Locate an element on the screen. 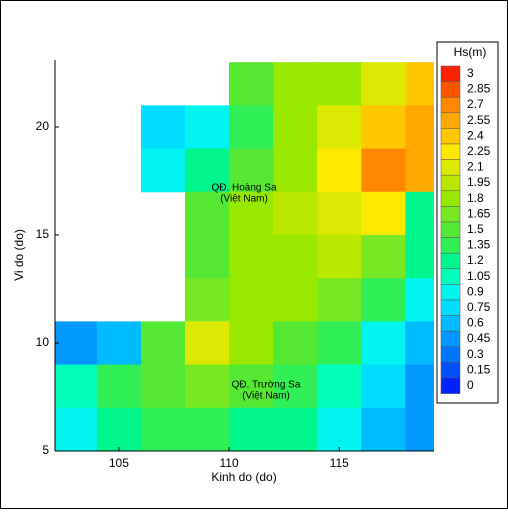 The width and height of the screenshot is (508, 514). x-tick-label: 105 is located at coordinates (119, 463).